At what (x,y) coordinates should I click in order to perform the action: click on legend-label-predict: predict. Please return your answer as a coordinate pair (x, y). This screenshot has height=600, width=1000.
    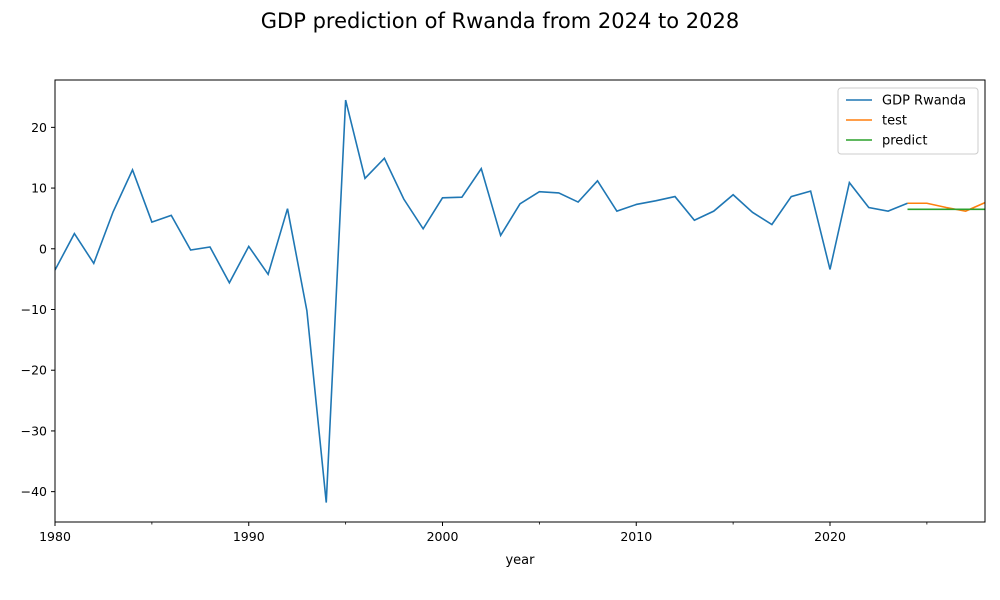
    Looking at the image, I should click on (904, 141).